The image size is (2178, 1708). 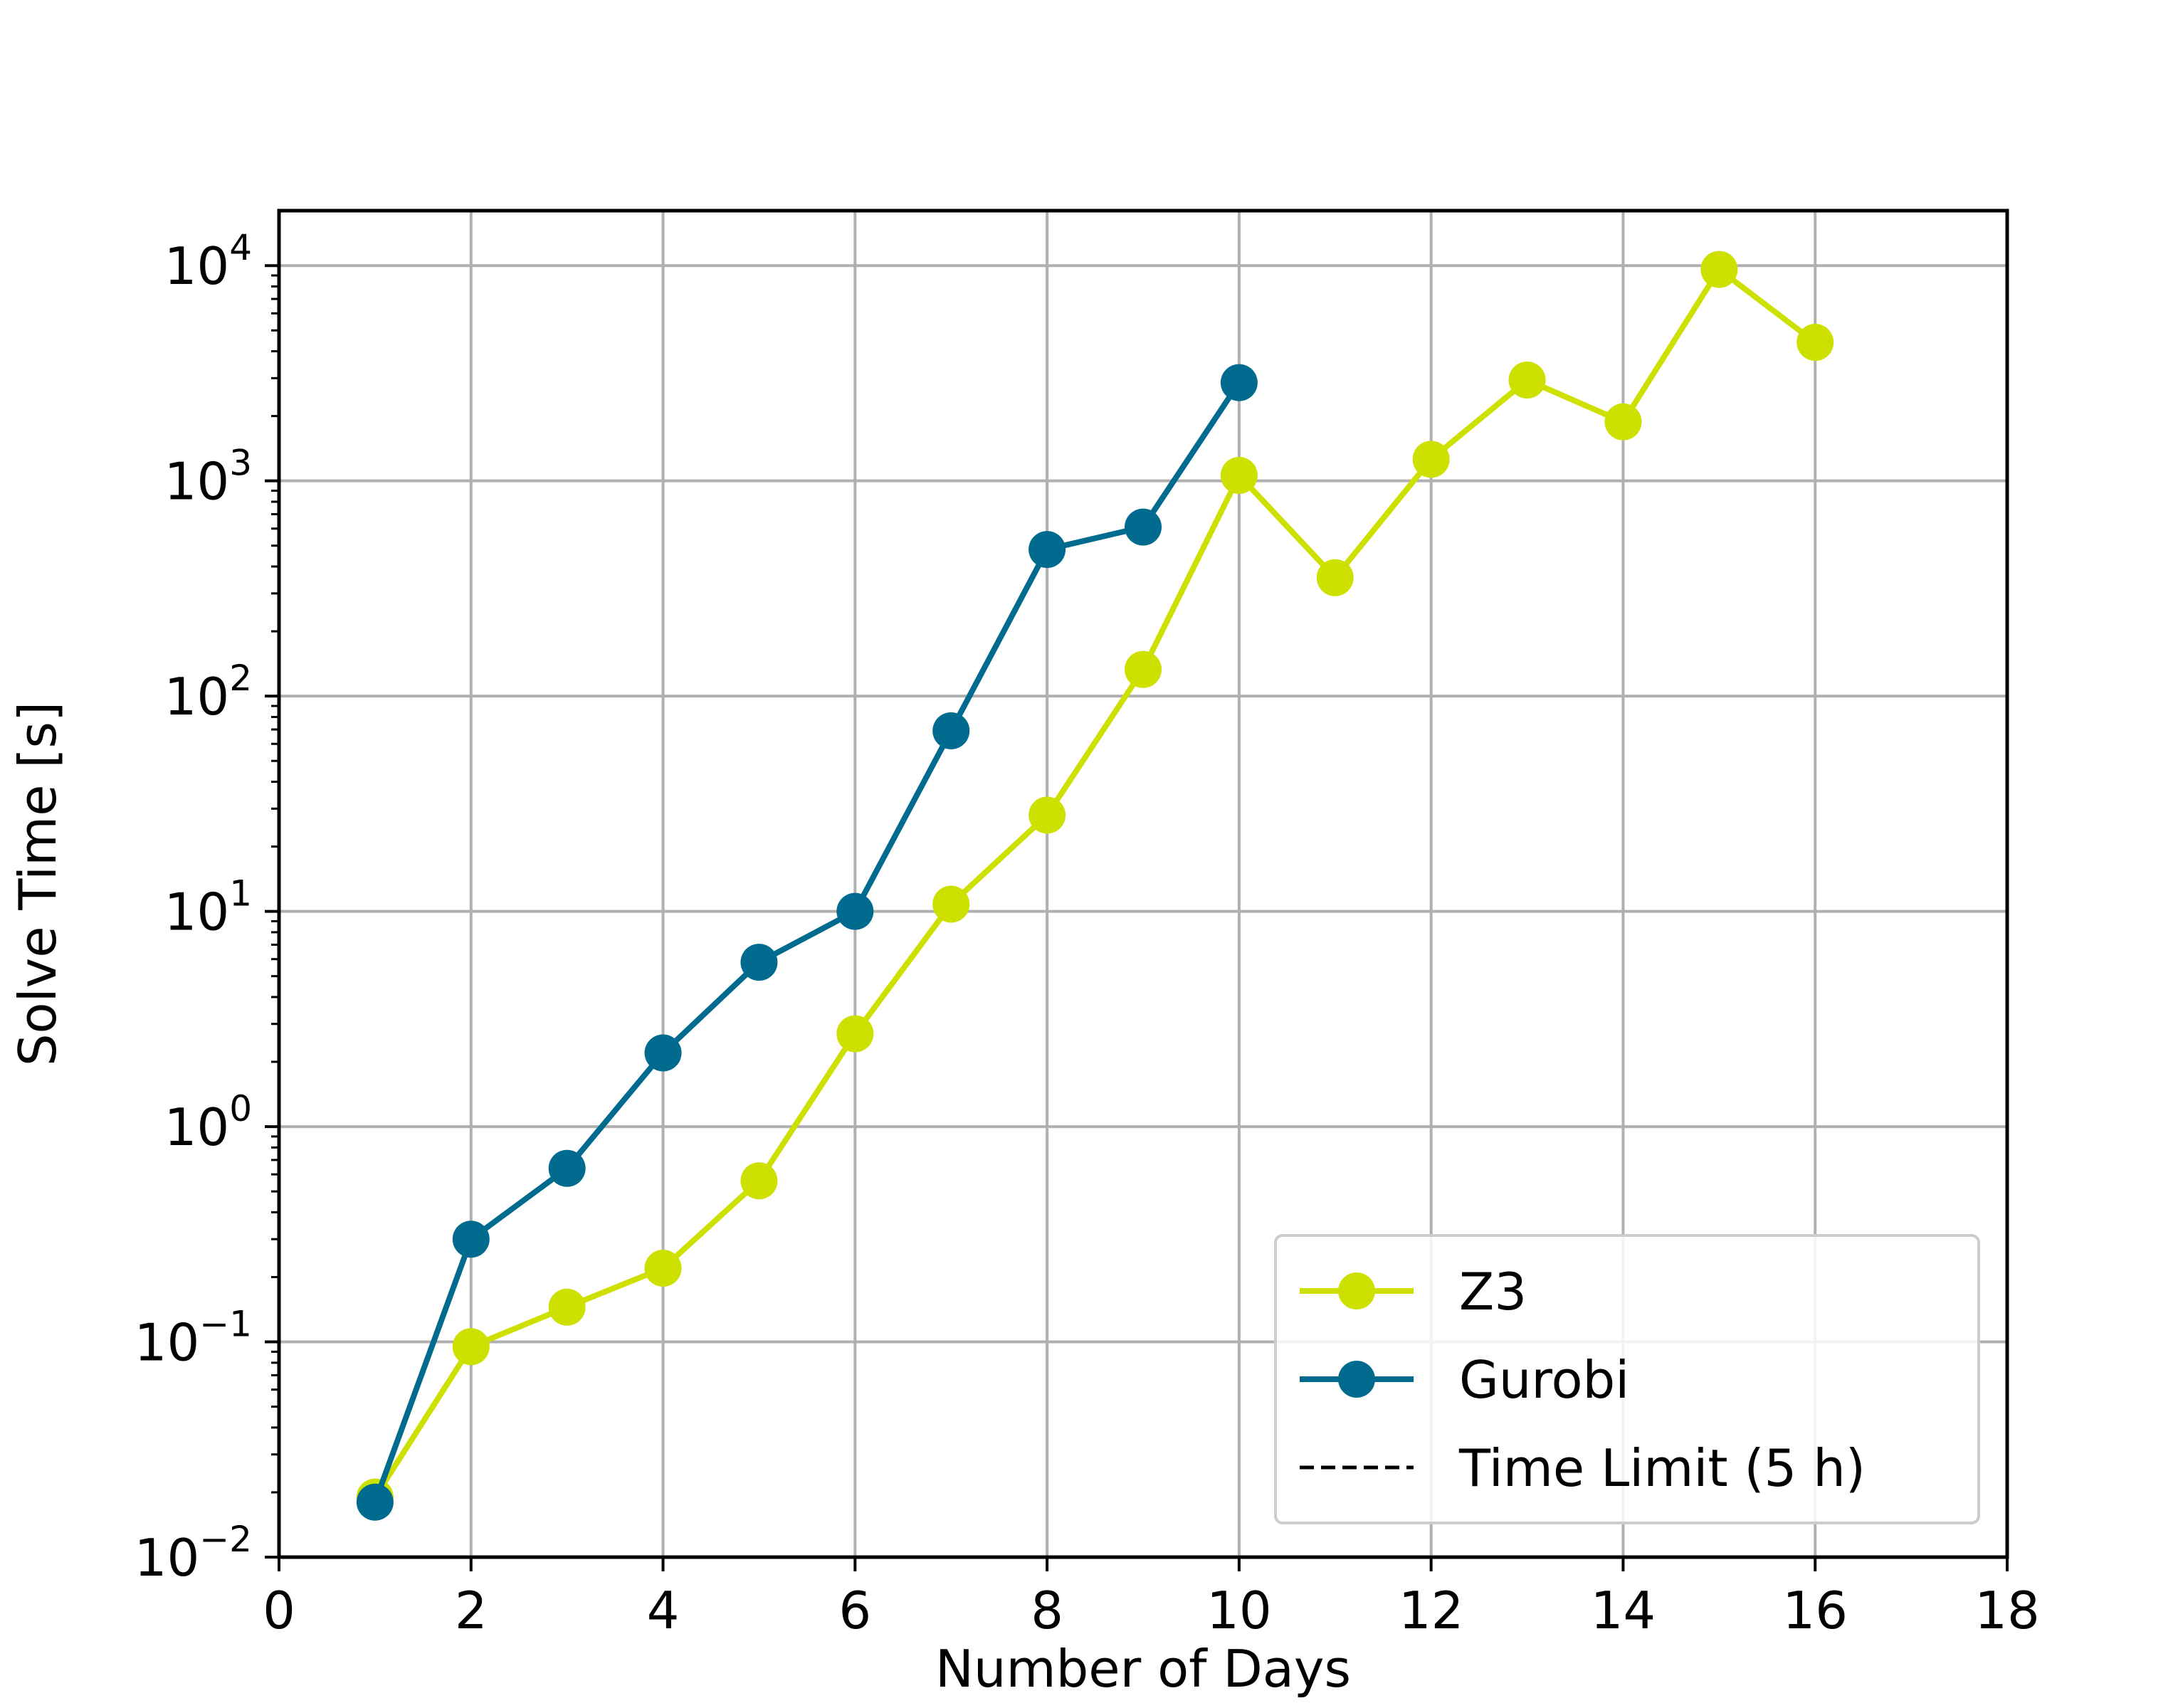 I want to click on x-tick-label: 14, so click(x=1623, y=1610).